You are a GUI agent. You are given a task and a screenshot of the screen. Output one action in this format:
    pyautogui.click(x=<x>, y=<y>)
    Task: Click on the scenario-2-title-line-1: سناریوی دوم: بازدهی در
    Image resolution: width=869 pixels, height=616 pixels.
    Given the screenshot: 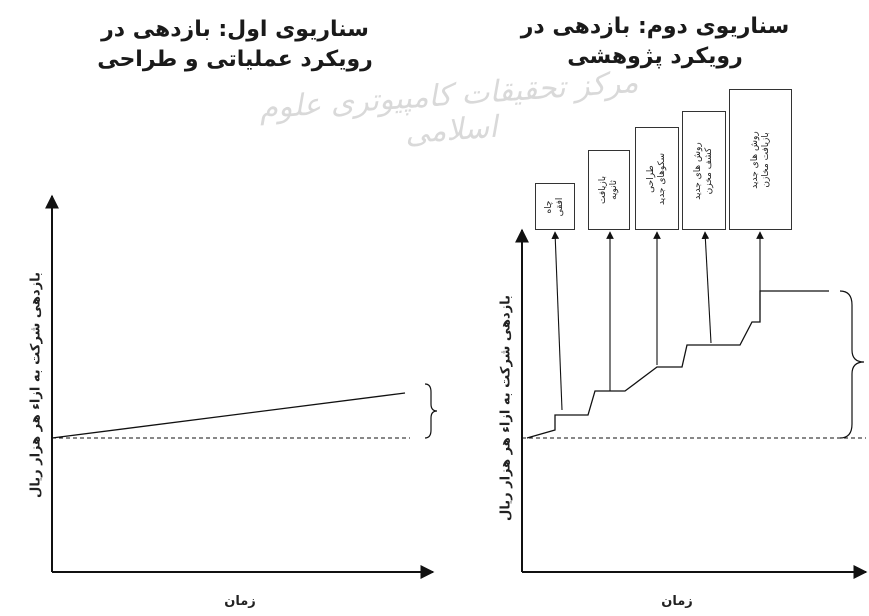 What is the action you would take?
    pyautogui.click(x=655, y=26)
    